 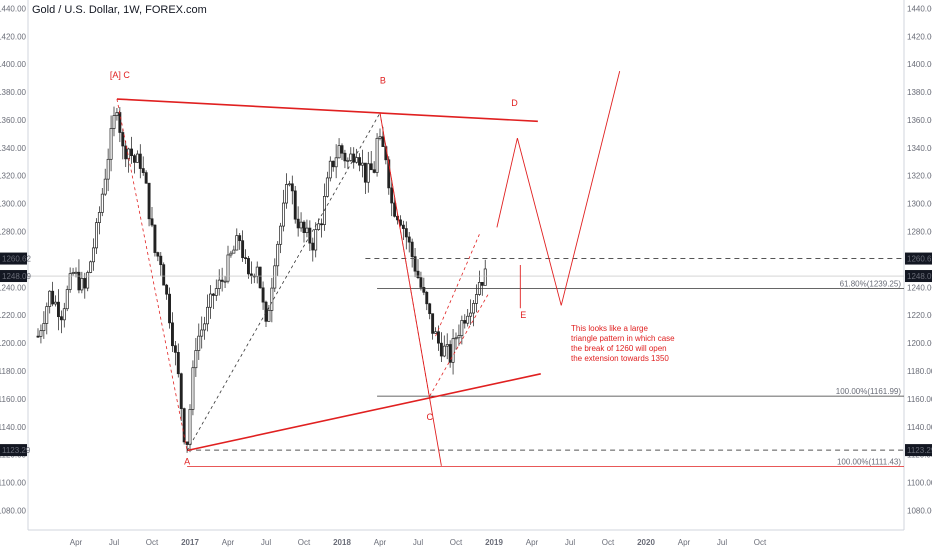 I want to click on x-tick-label: 2018, so click(x=342, y=542).